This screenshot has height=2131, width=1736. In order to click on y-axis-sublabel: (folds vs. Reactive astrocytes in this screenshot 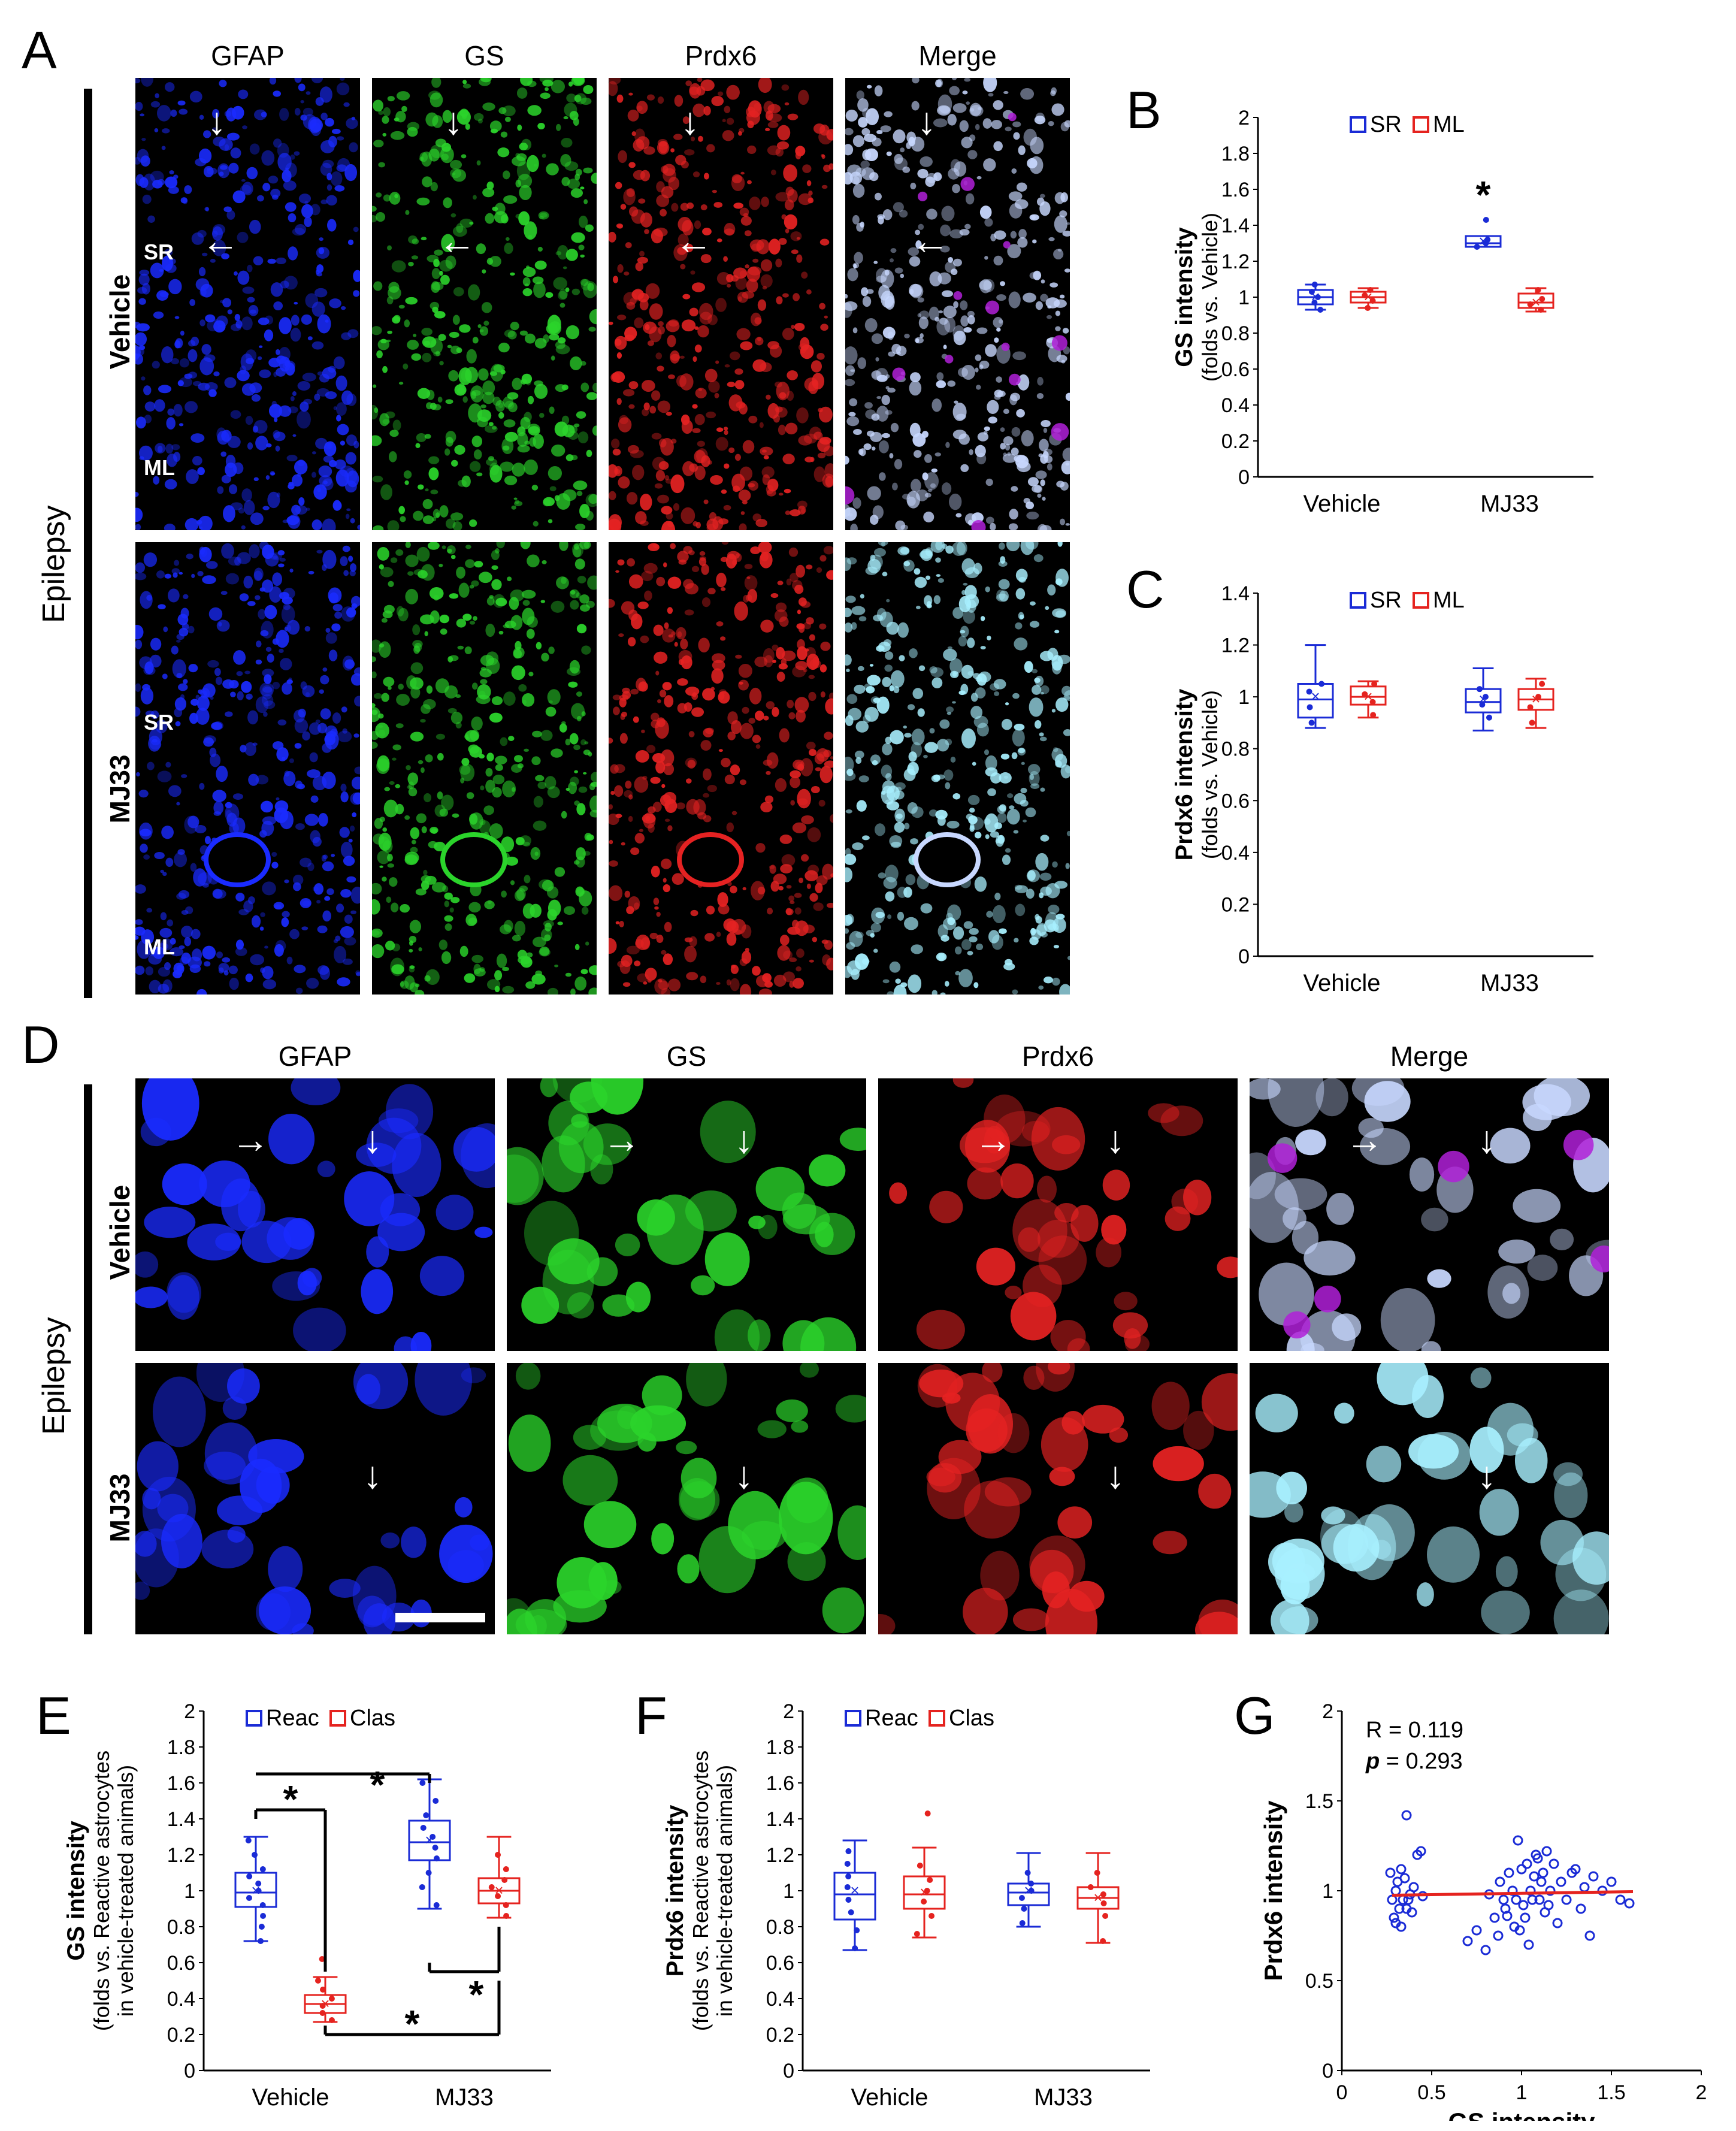, I will do `click(101, 1891)`.